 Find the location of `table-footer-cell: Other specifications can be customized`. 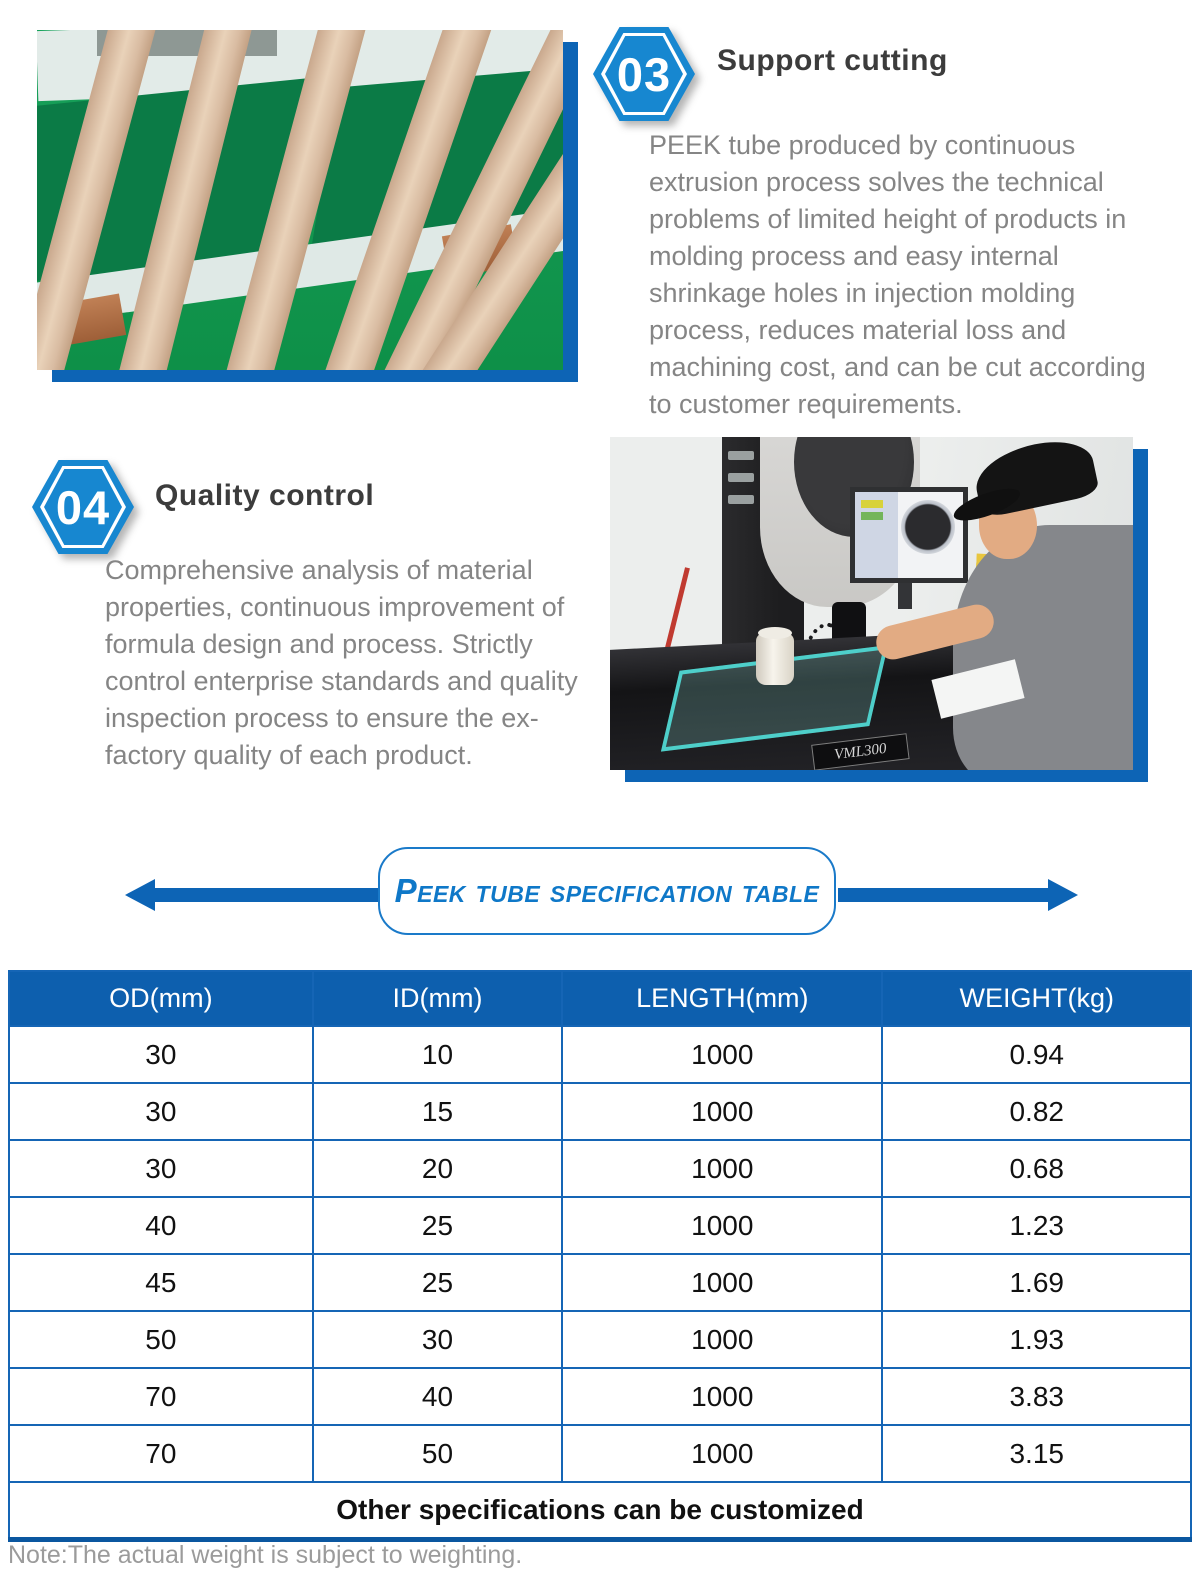

table-footer-cell: Other specifications can be customized is located at coordinates (600, 1511).